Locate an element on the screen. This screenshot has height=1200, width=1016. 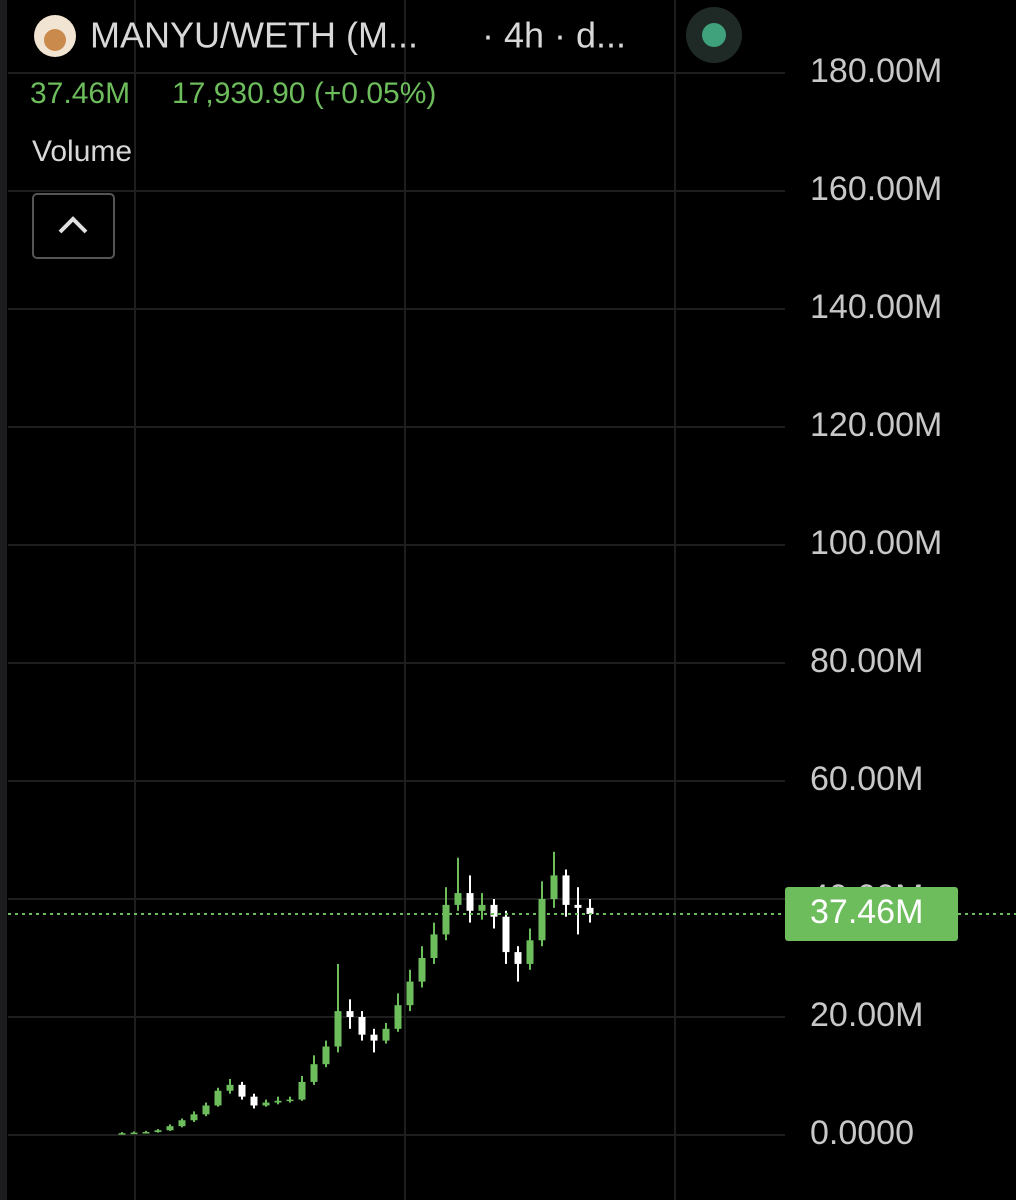
token-icon-face is located at coordinates (55, 40).